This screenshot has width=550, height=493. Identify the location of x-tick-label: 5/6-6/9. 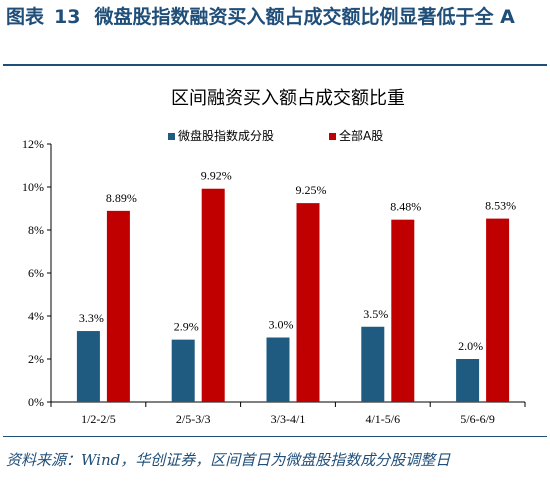
(477, 419).